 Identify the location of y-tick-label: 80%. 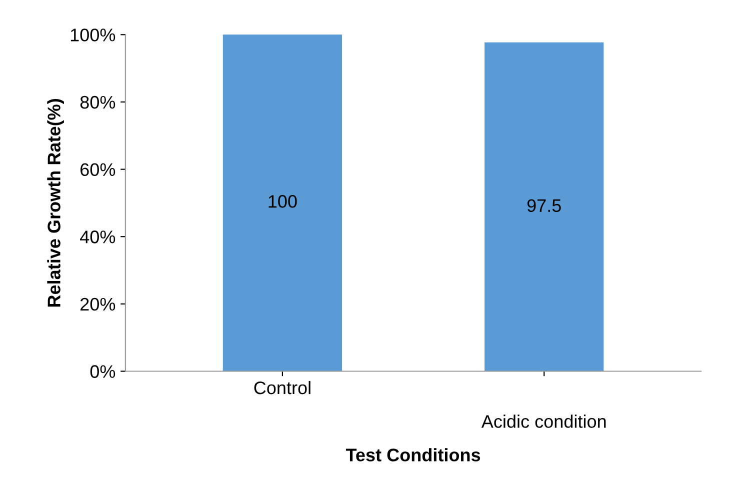
(98, 102).